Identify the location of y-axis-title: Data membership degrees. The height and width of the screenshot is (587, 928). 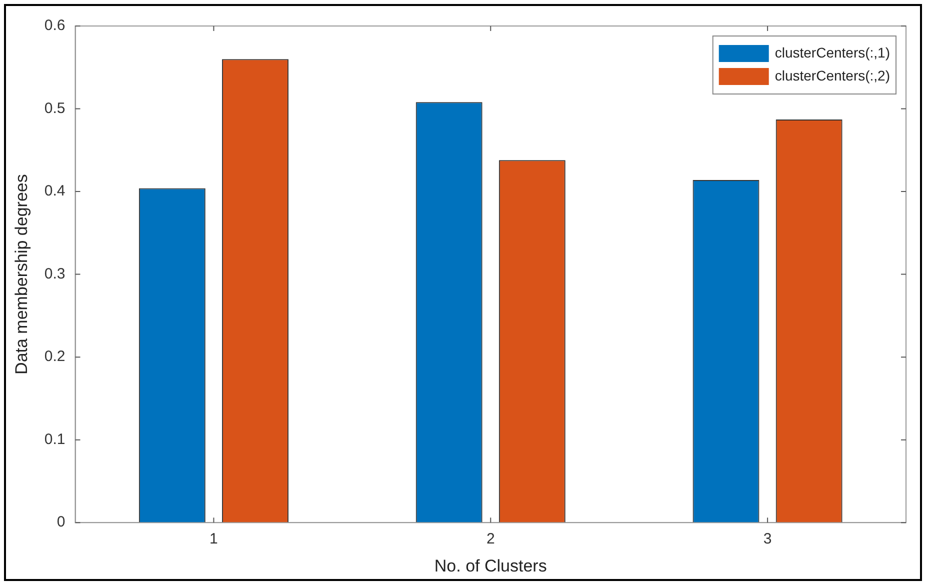
(21, 274).